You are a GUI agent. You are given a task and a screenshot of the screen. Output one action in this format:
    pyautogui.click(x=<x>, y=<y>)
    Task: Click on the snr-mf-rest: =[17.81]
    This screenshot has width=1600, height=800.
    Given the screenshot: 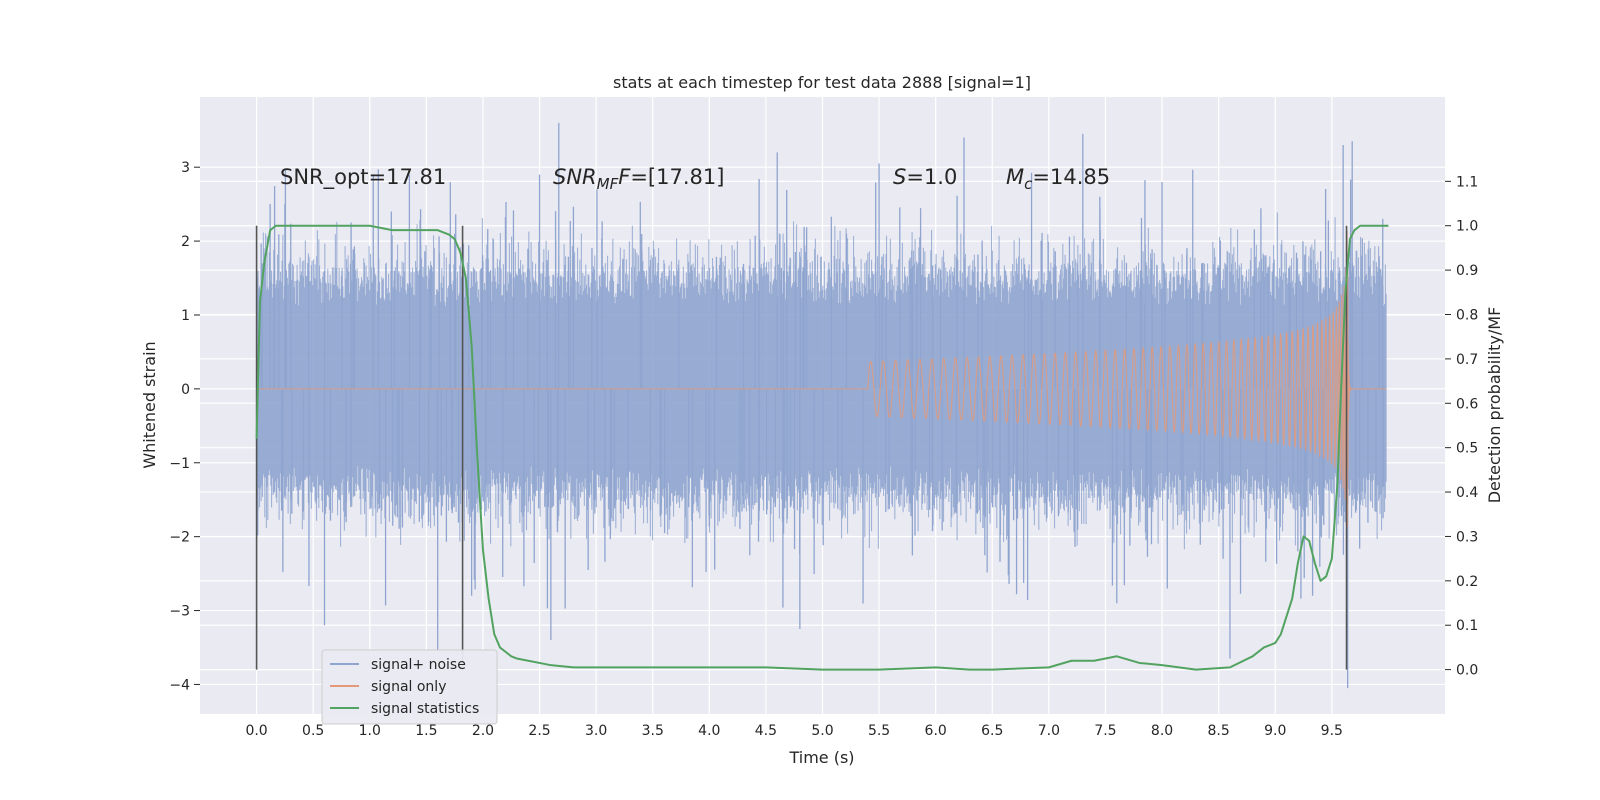 What is the action you would take?
    pyautogui.click(x=677, y=177)
    